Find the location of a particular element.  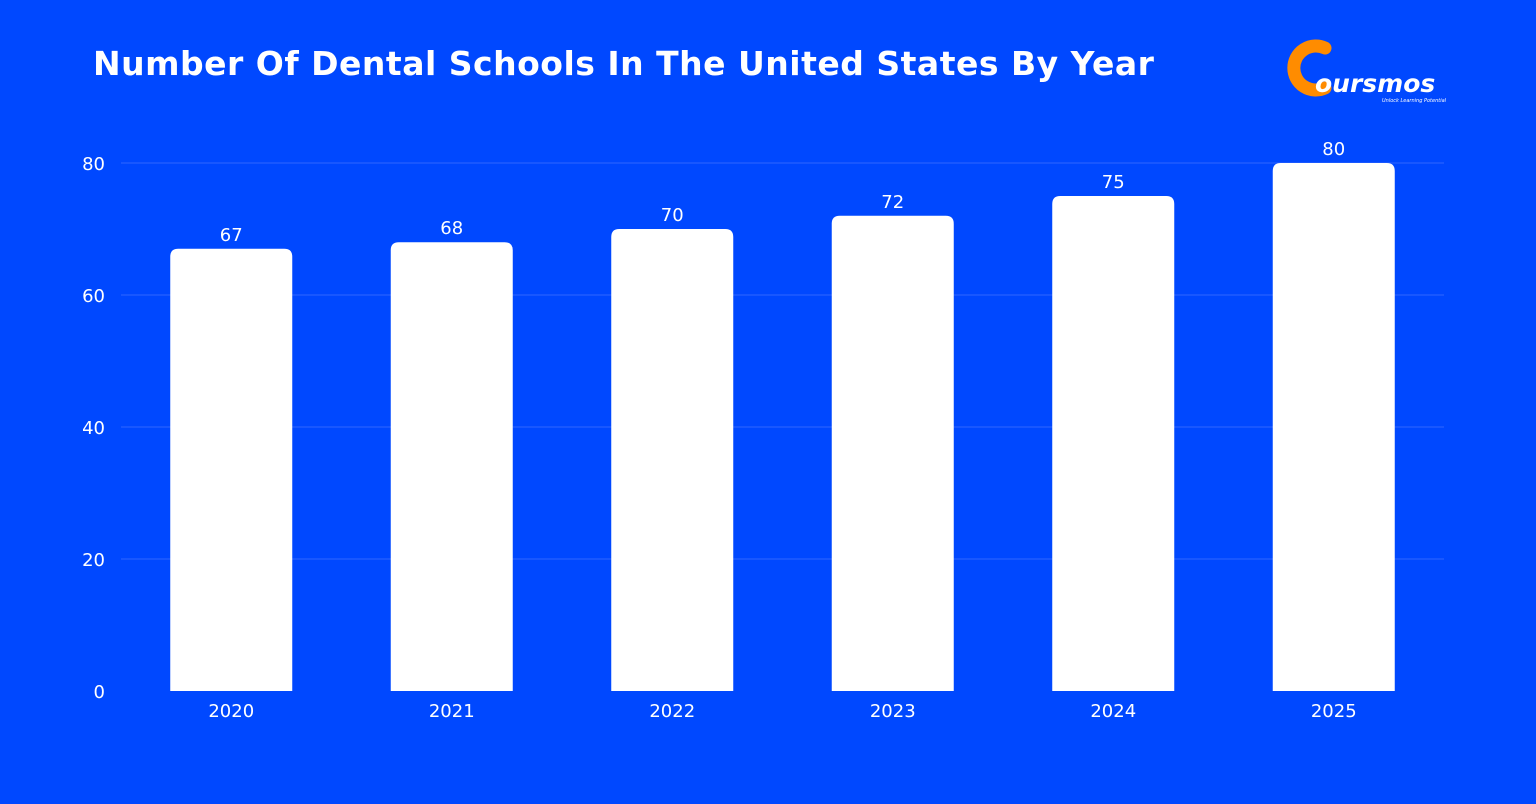

x-tick-label: 2025 is located at coordinates (1334, 711).